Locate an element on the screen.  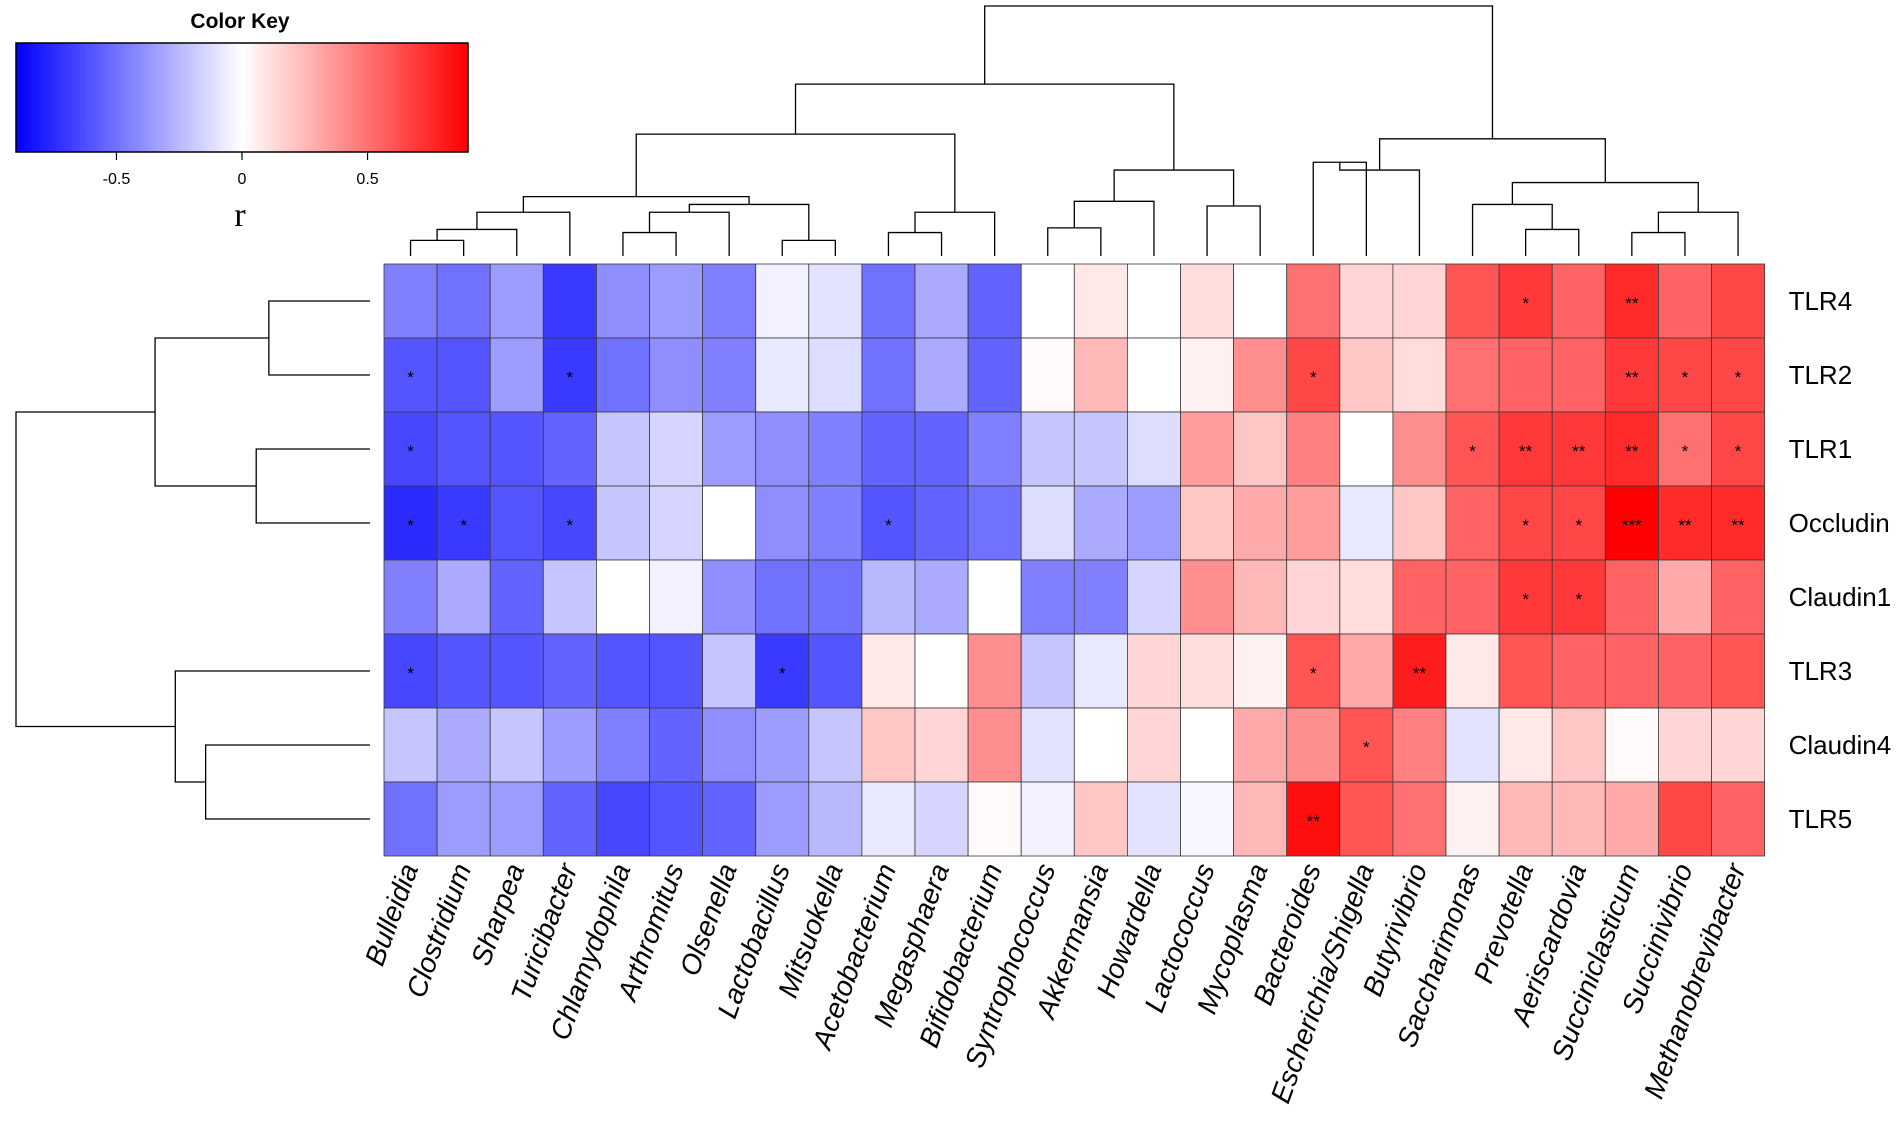
heatmap-cell-tlr4-lactococcus is located at coordinates (1207, 301).